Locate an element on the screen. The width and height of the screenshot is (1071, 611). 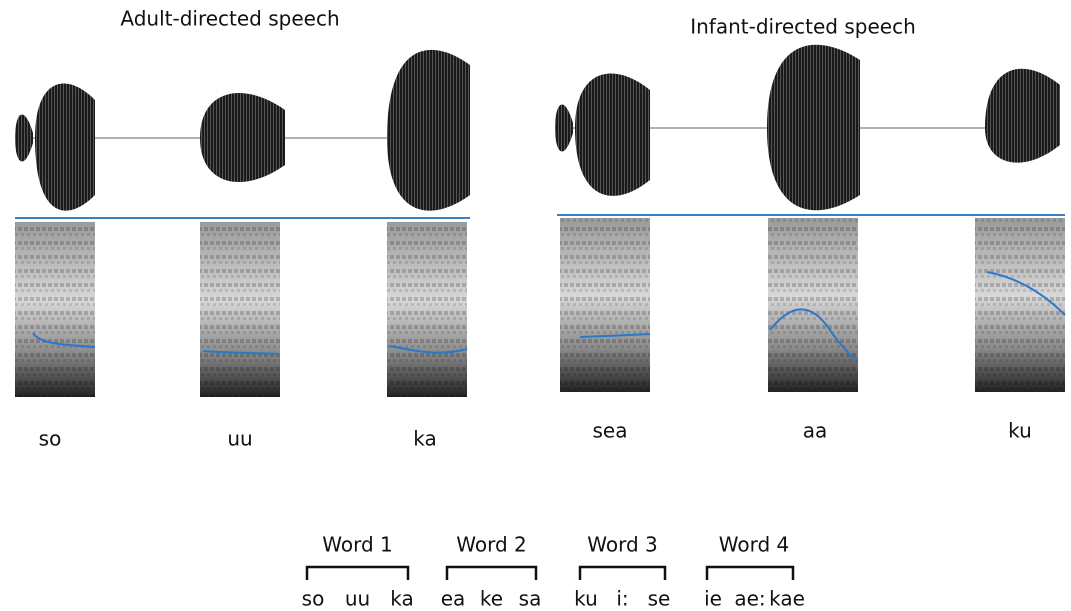
word-syllable: se is located at coordinates (659, 599).